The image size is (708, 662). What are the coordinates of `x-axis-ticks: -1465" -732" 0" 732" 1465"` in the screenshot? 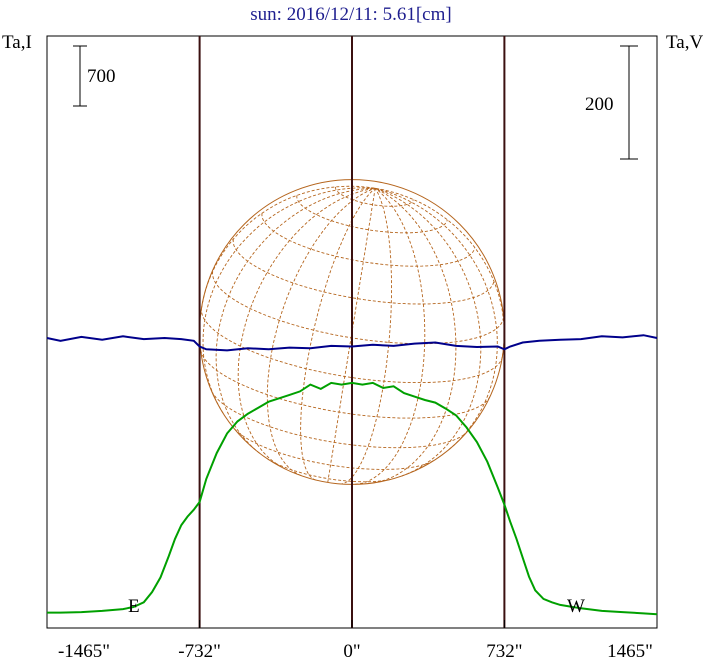 It's located at (352, 641).